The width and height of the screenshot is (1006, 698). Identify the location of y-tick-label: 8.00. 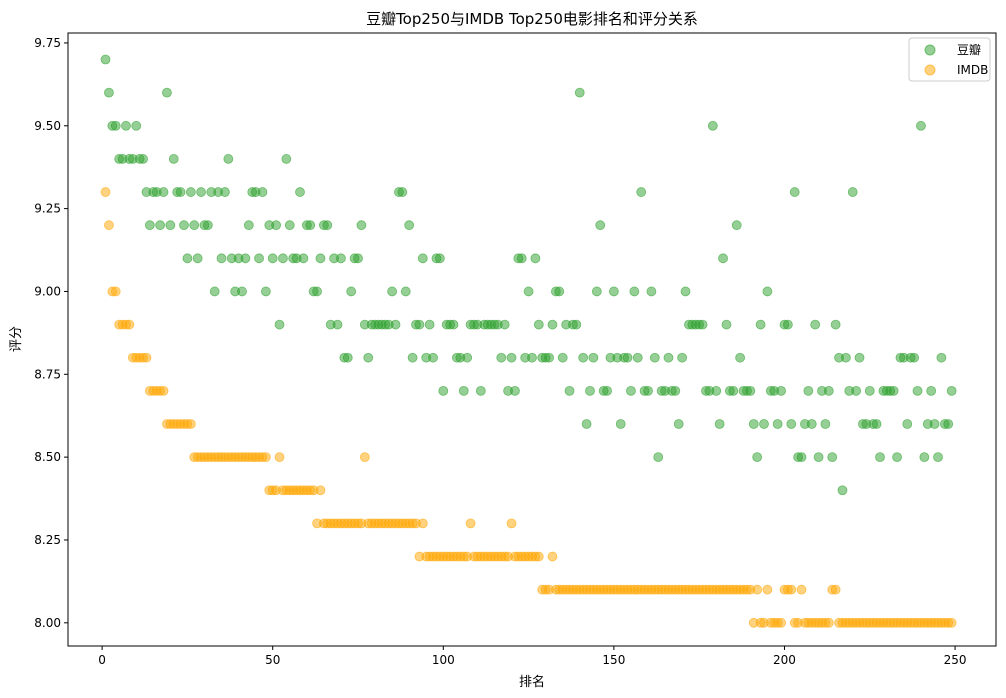
(47, 623).